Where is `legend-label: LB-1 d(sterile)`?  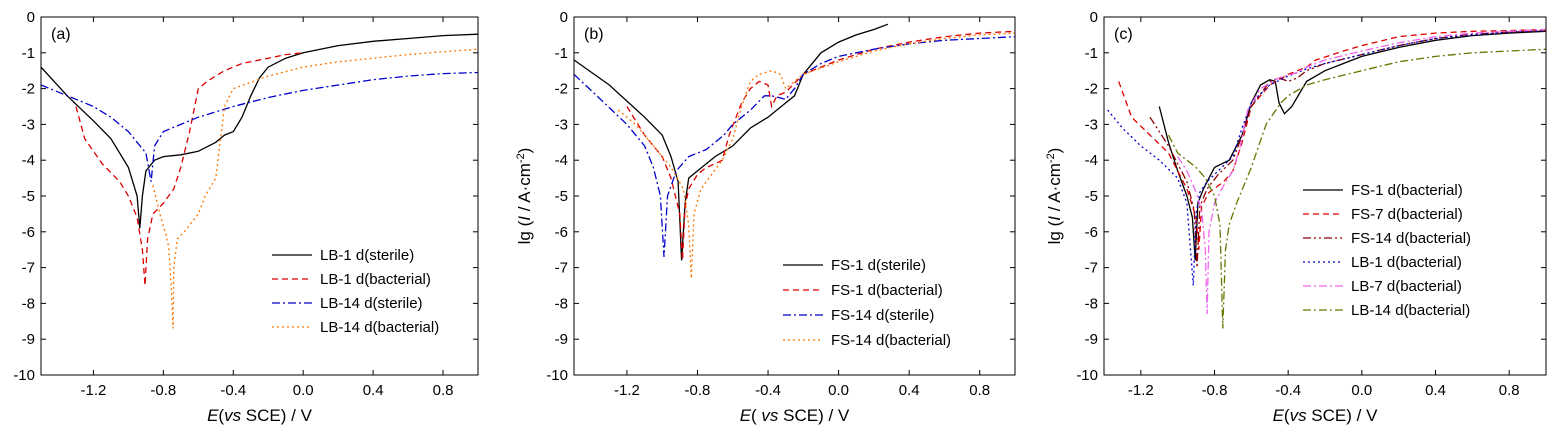 legend-label: LB-1 d(sterile) is located at coordinates (367, 255).